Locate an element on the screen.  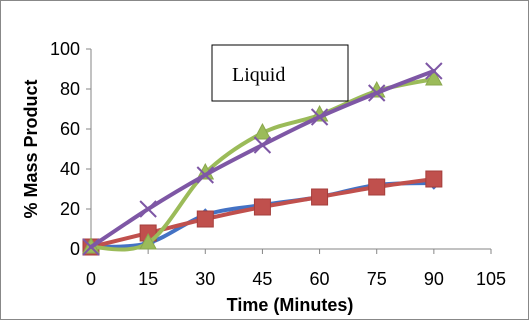
x-tick-label: 15 is located at coordinates (148, 279).